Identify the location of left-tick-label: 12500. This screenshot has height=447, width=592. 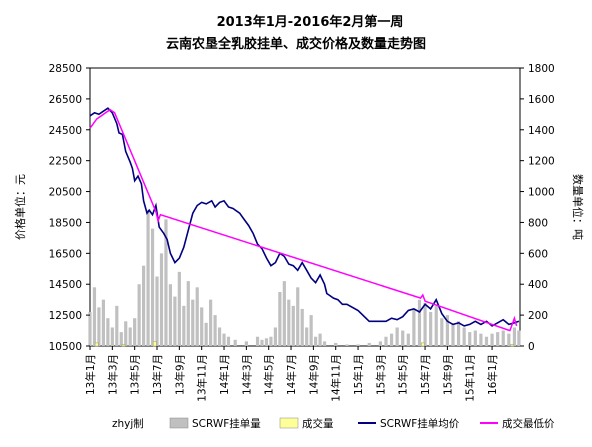
(65, 316).